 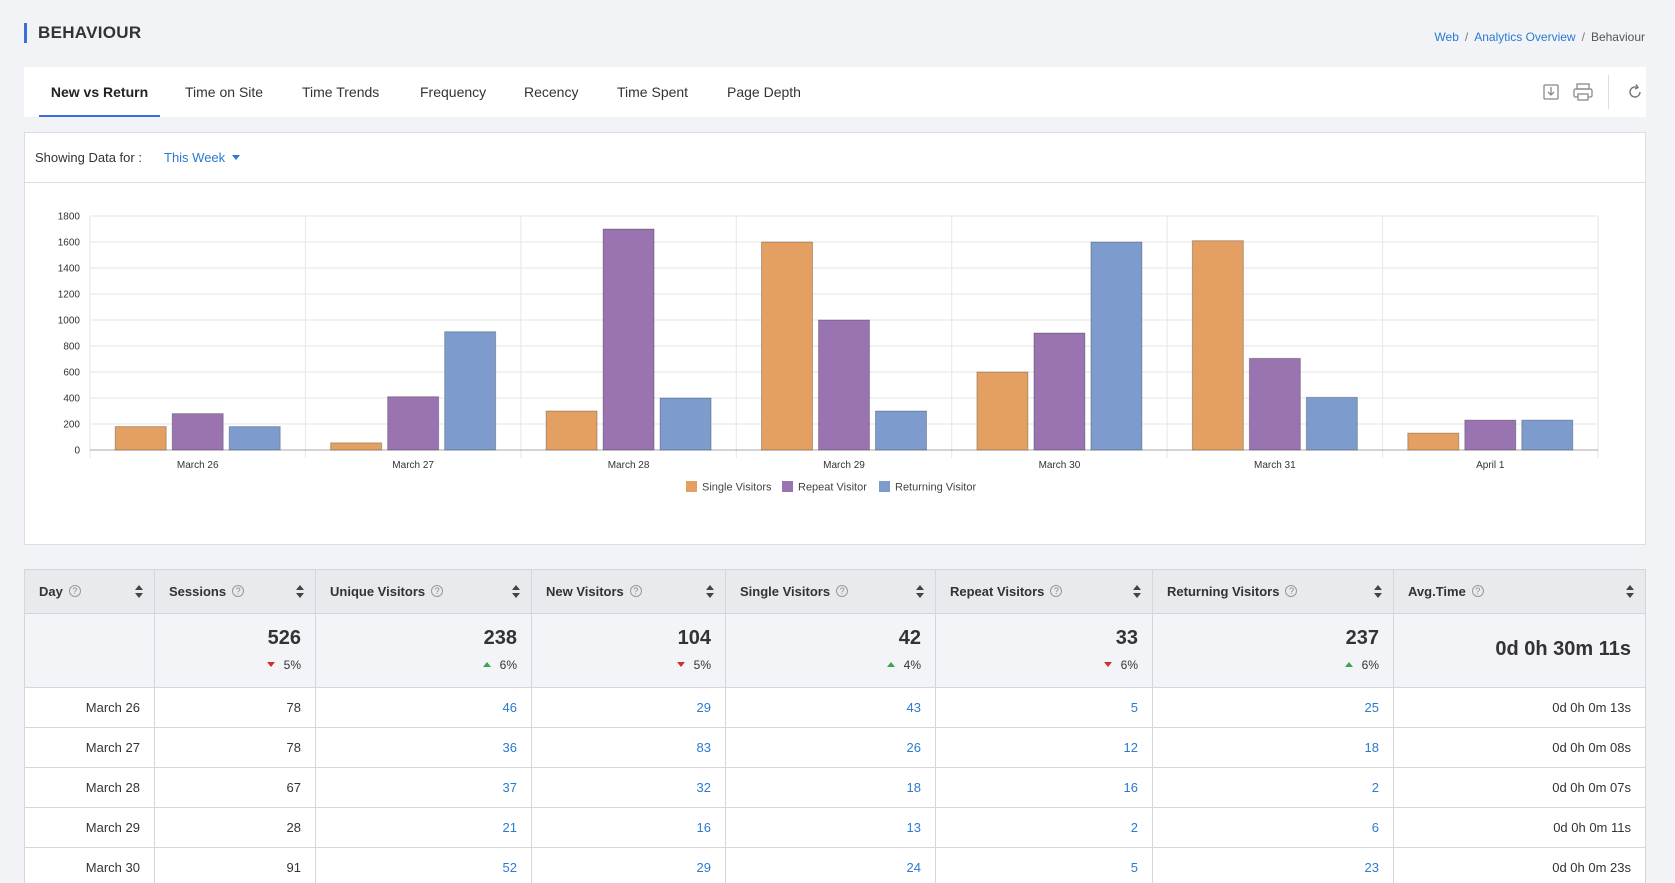 What do you see at coordinates (694, 638) in the screenshot?
I see `summary-value: 104` at bounding box center [694, 638].